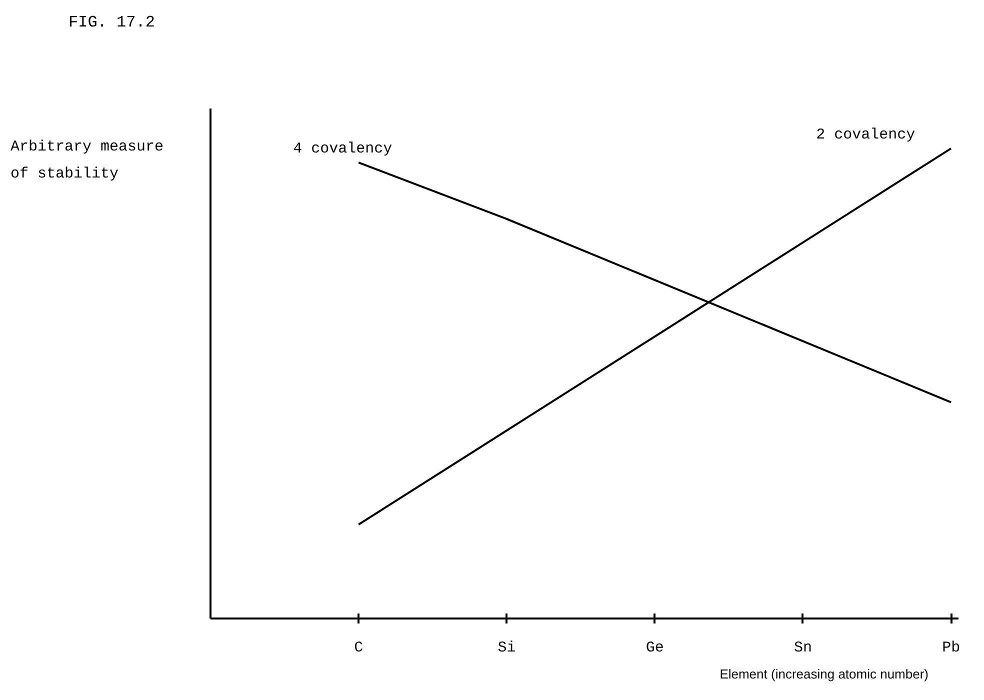 The height and width of the screenshot is (700, 984). What do you see at coordinates (803, 648) in the screenshot?
I see `x-tick-label: Sn` at bounding box center [803, 648].